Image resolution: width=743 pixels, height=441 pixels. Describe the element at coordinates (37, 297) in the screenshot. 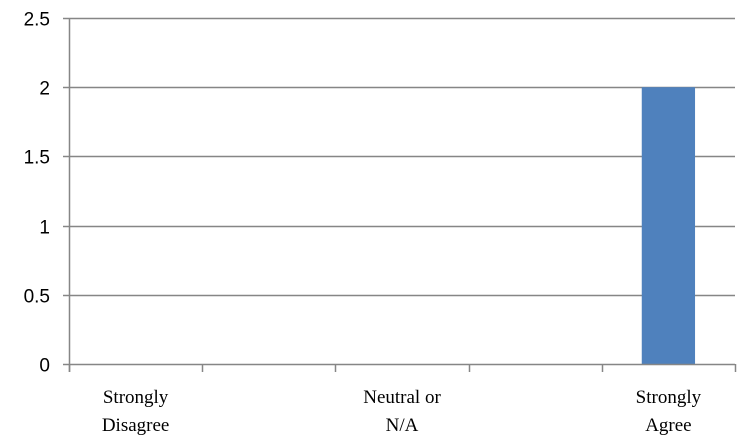

I see `y-tick-label: 0.5` at that location.